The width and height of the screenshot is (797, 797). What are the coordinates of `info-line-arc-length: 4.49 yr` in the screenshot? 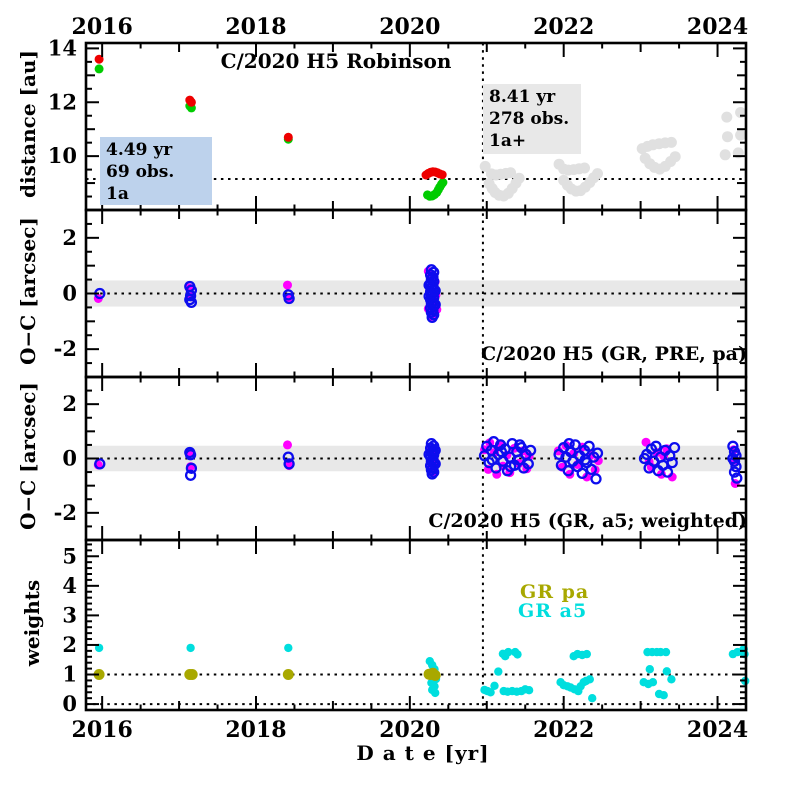 It's located at (139, 150).